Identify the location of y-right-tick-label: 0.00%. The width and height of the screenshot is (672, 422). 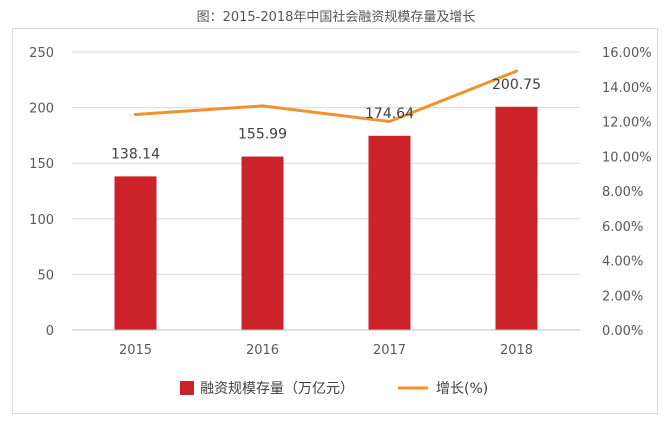
(622, 331).